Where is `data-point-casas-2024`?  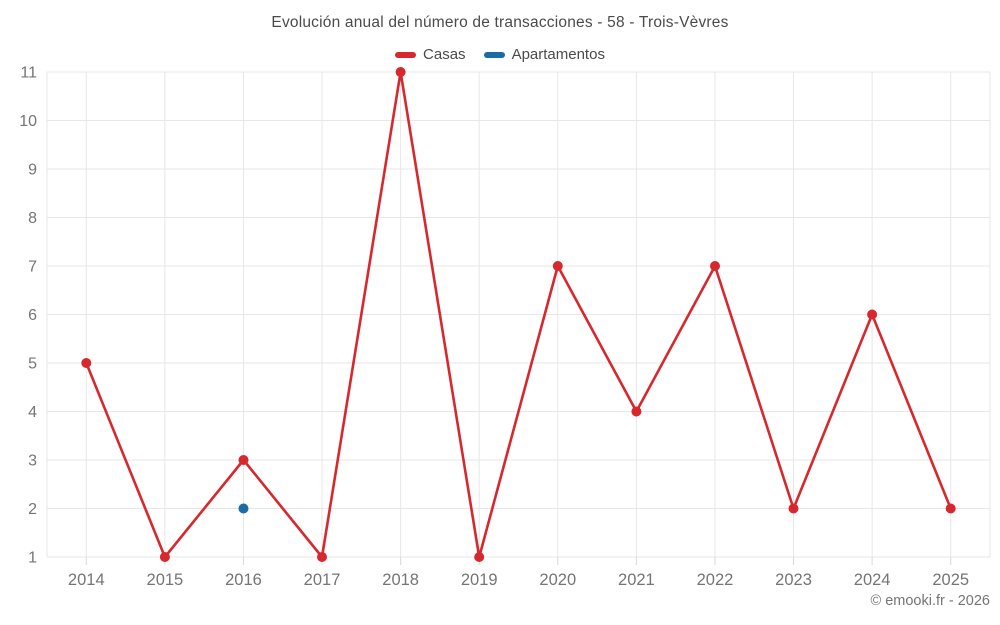
data-point-casas-2024 is located at coordinates (872, 314).